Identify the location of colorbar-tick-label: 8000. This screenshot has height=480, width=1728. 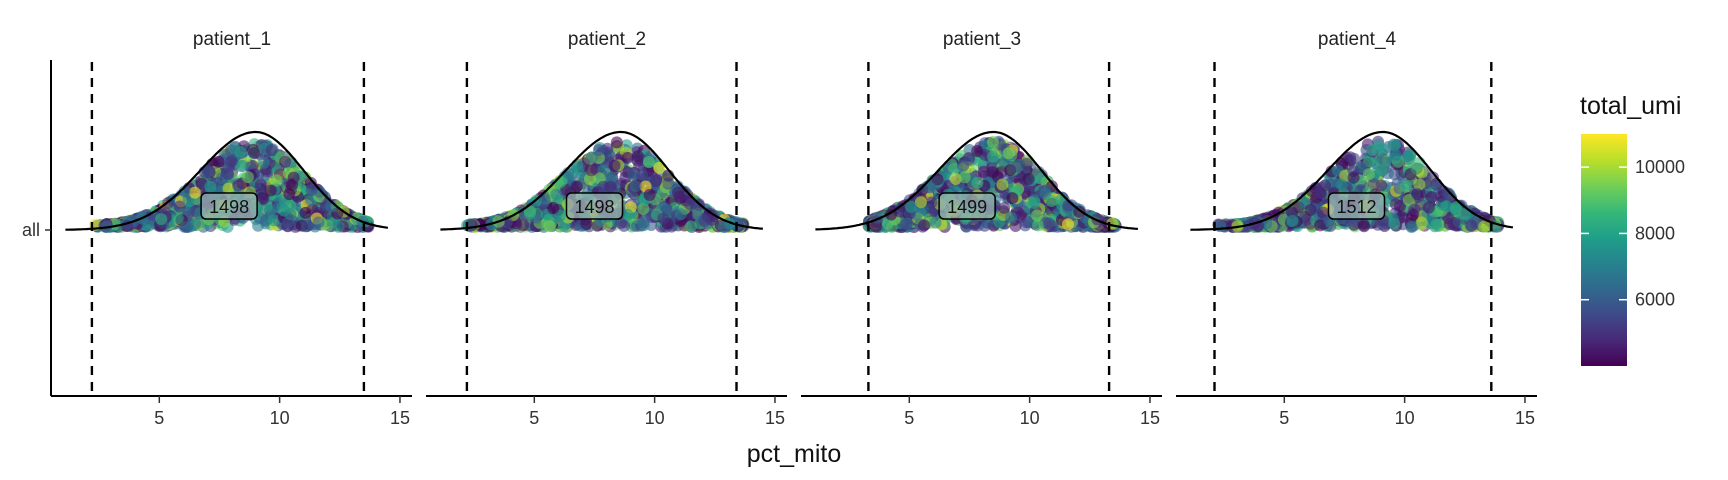
(1655, 233).